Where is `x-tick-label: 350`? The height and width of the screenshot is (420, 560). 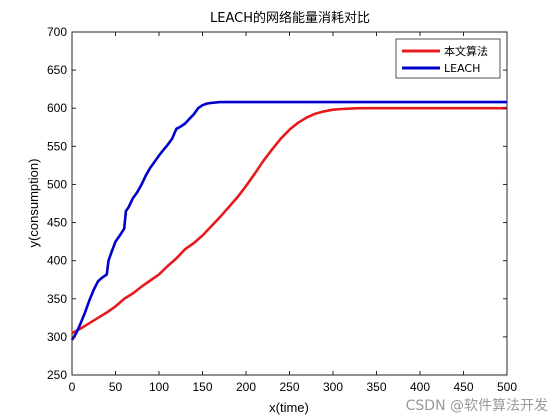
x-tick-label: 350 is located at coordinates (376, 387).